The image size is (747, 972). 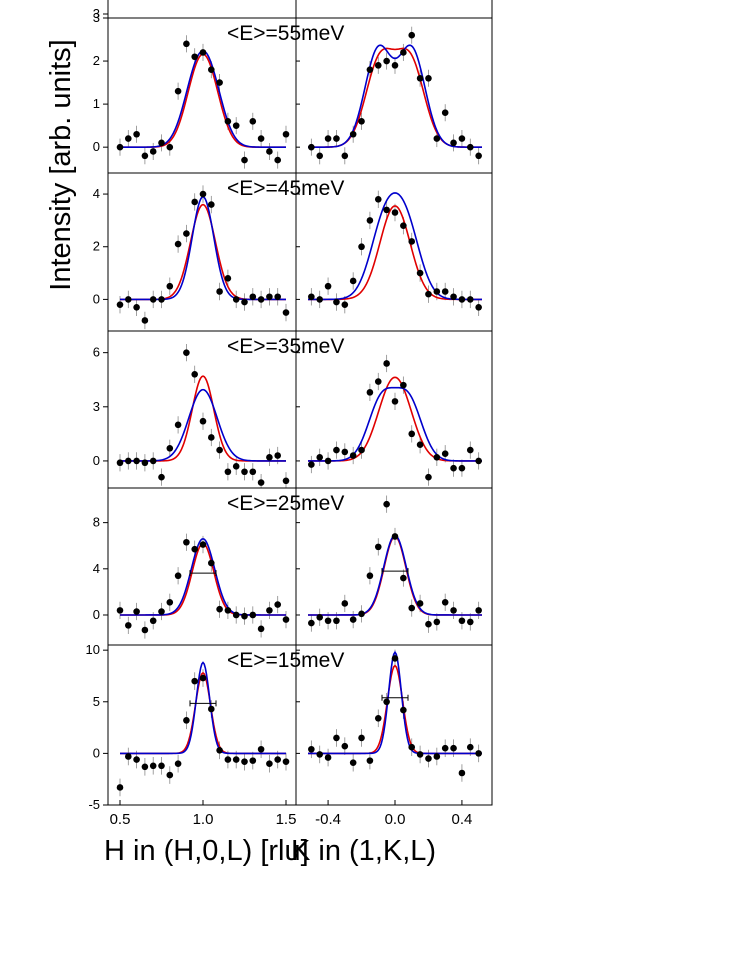 I want to click on x-tick-label-right: -0.4, so click(x=328, y=819).